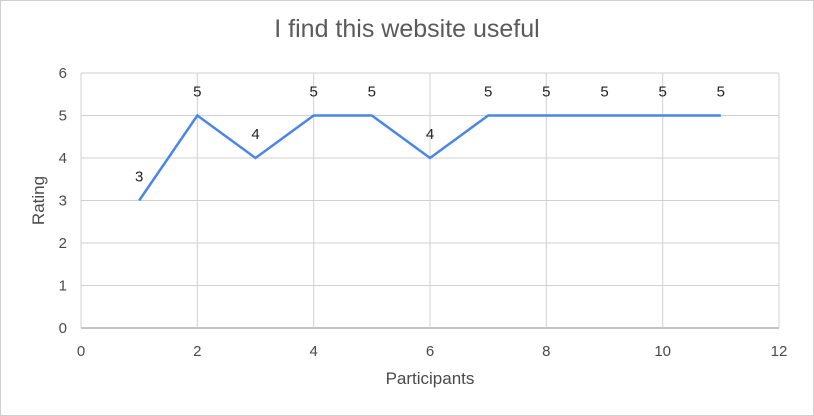  I want to click on x-tick-label: 12, so click(779, 351).